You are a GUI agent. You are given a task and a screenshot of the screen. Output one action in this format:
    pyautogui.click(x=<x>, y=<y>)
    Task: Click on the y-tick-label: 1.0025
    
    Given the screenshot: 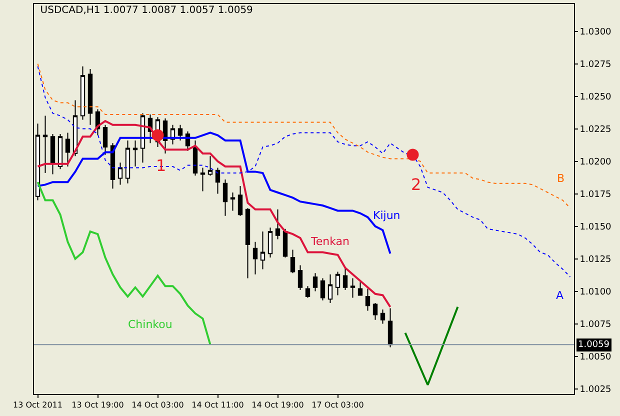 What is the action you would take?
    pyautogui.click(x=596, y=389)
    